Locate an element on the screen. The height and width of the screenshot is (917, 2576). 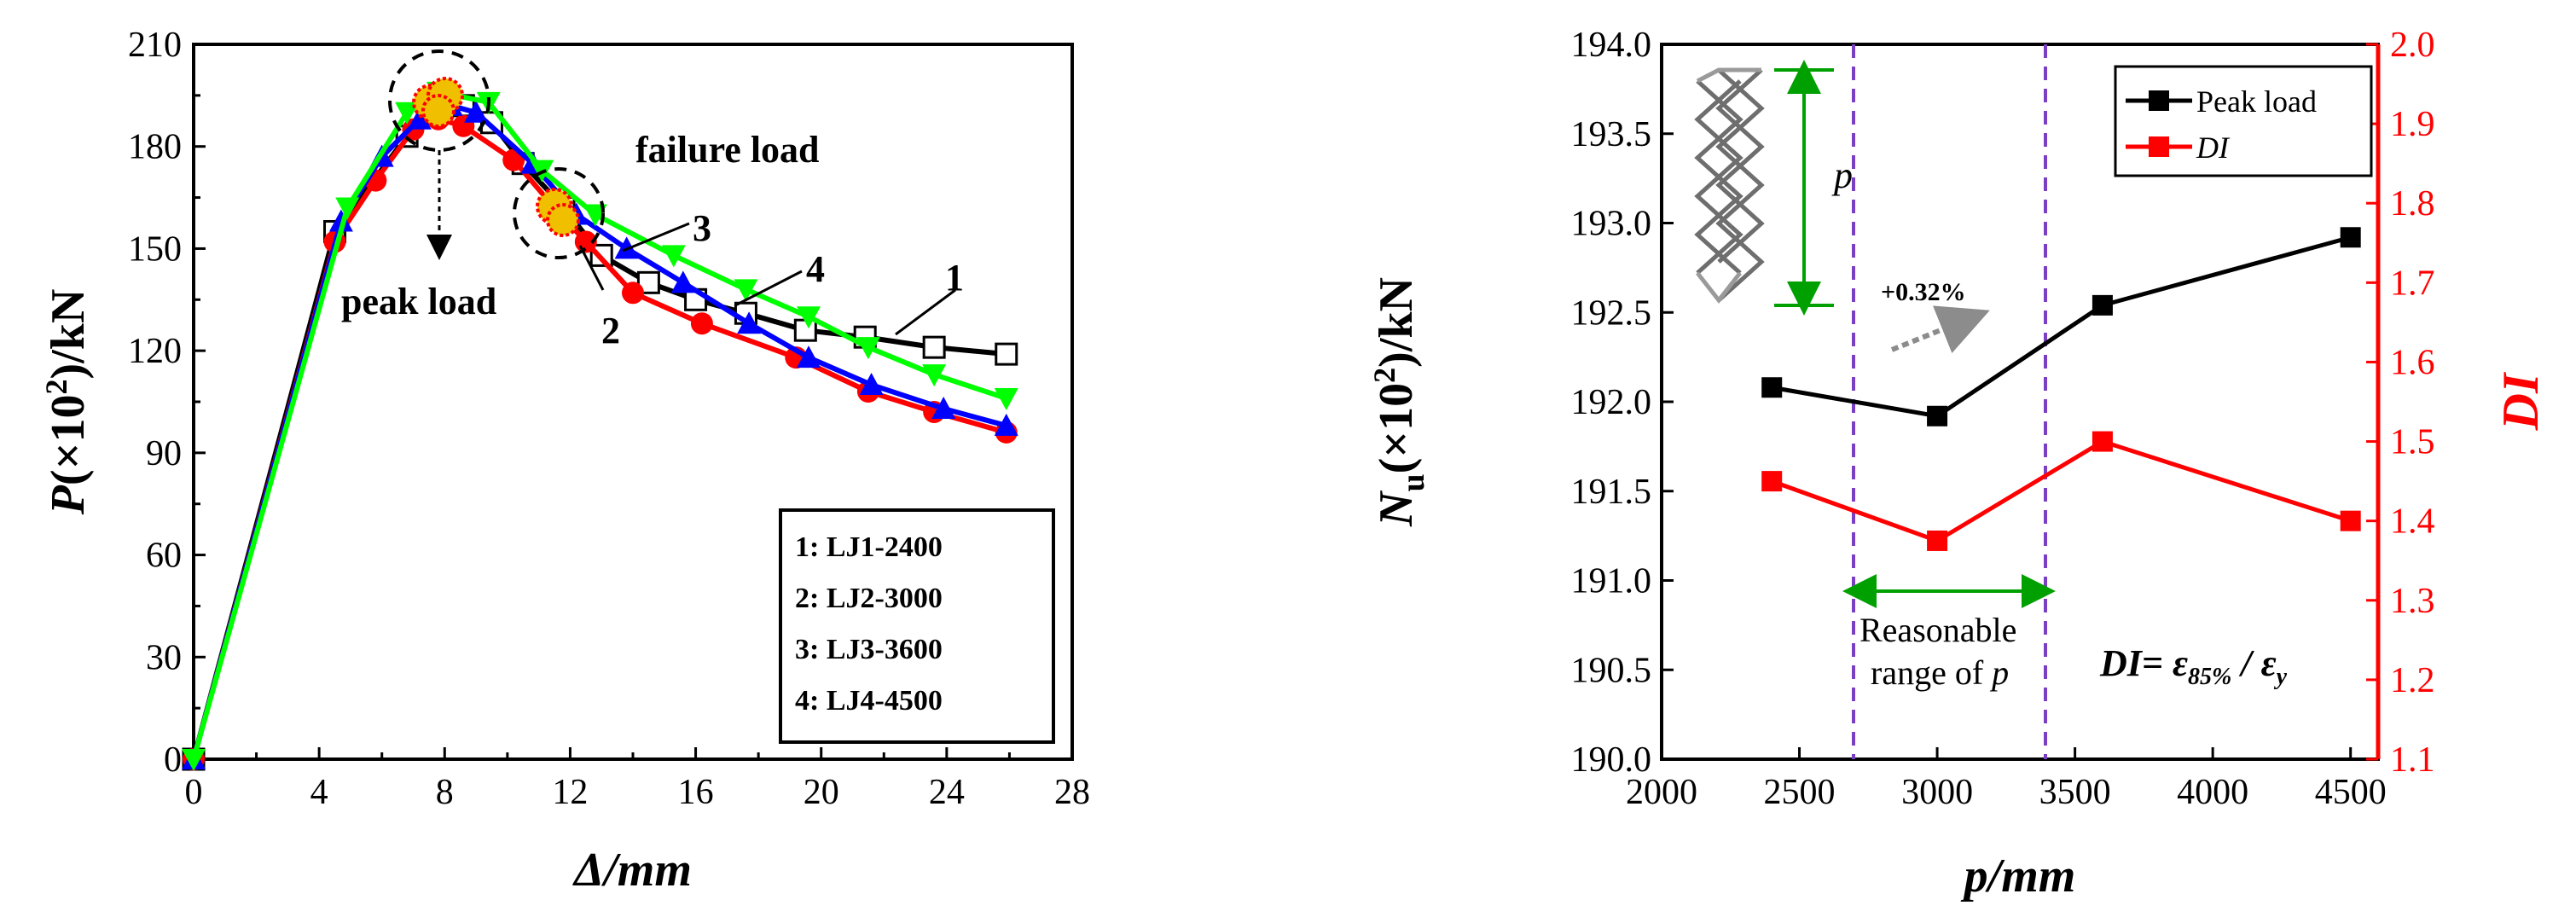
failure-load-circle is located at coordinates (559, 213).